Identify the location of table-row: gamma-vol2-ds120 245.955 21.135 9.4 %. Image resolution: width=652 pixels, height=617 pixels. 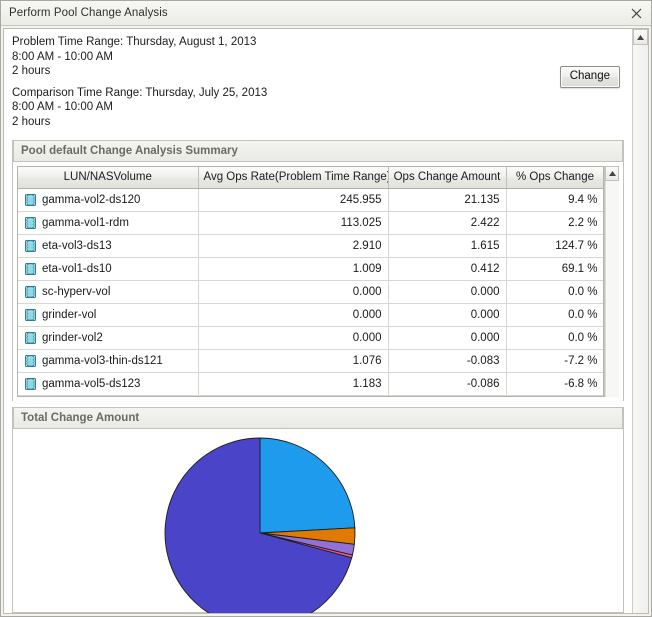
(310, 200).